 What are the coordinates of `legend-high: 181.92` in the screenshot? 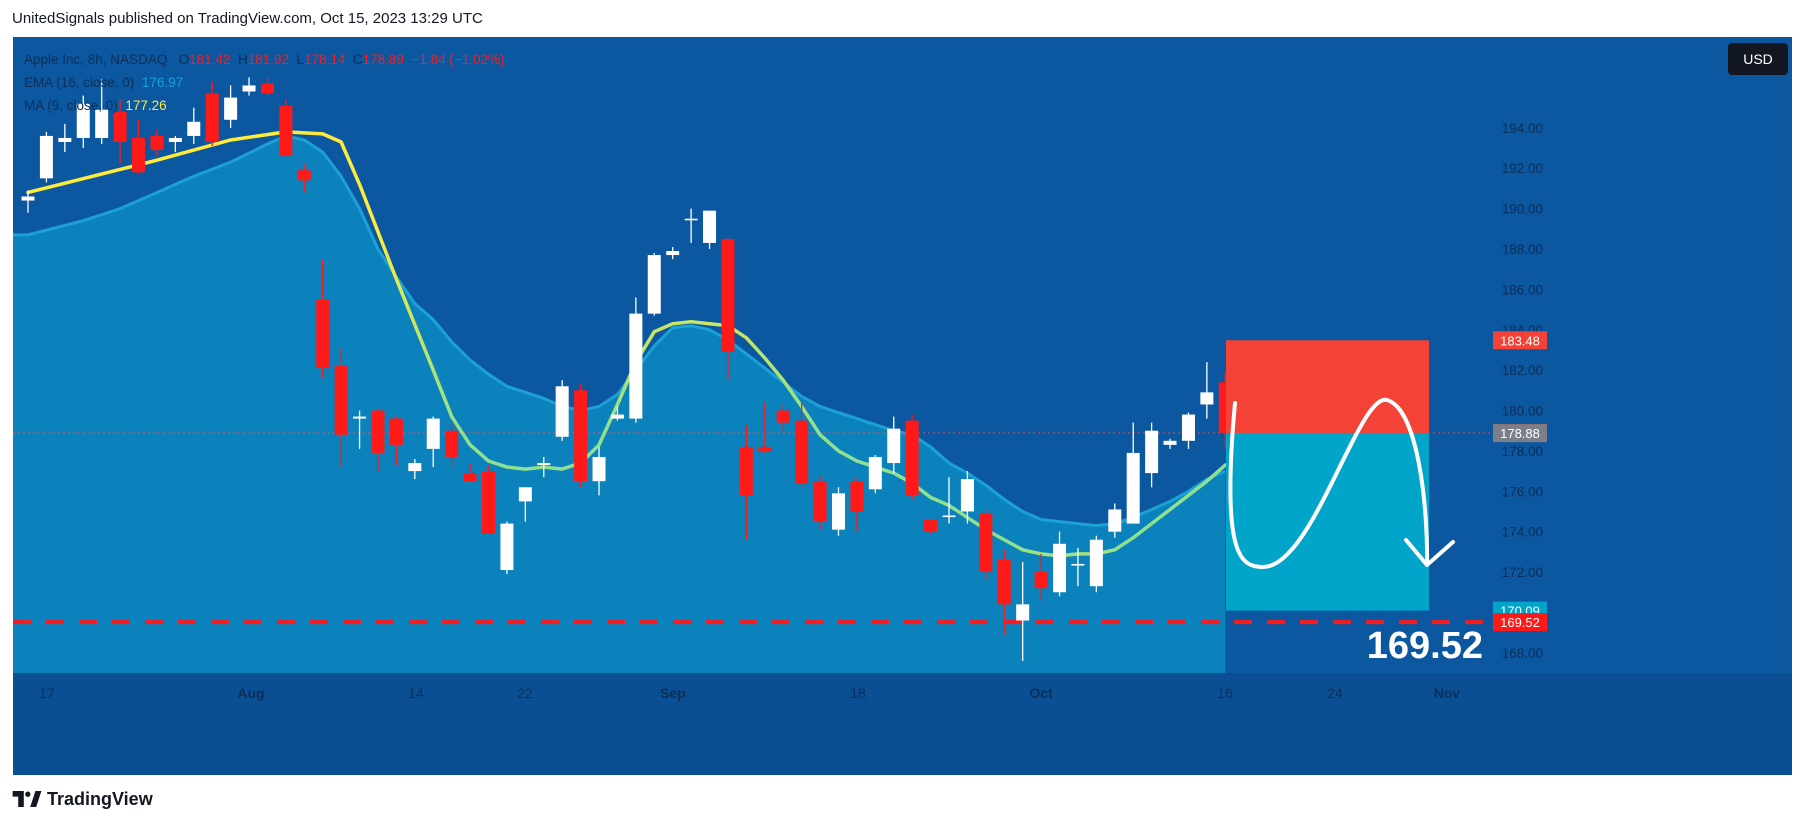 It's located at (268, 59).